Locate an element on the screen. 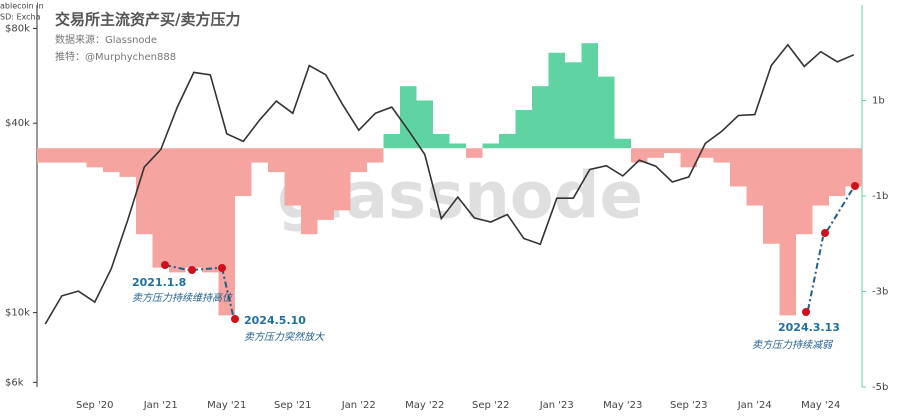 Image resolution: width=900 pixels, height=416 pixels. annotation-arrow is located at coordinates (830, 250).